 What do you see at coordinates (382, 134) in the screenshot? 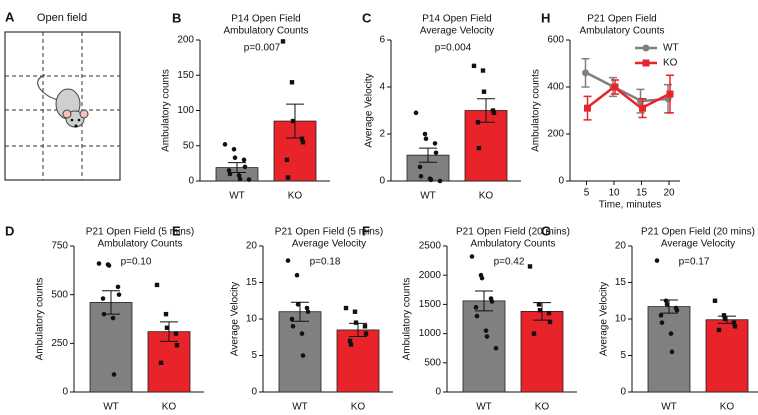
I see `y-tick-label: 2` at bounding box center [382, 134].